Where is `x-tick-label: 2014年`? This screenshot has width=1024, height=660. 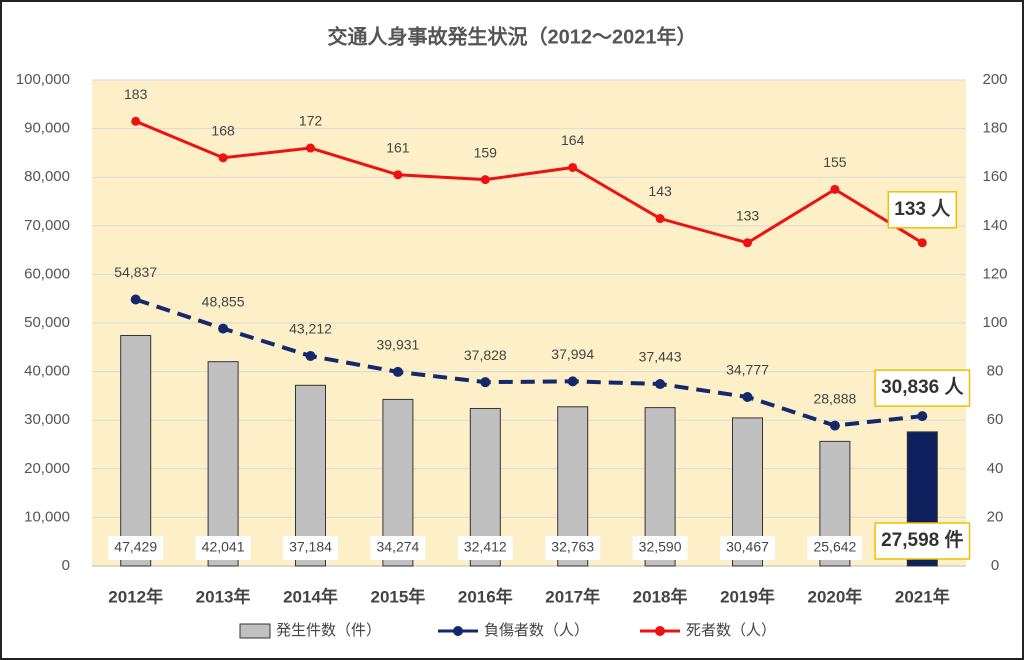
x-tick-label: 2014年 is located at coordinates (310, 596).